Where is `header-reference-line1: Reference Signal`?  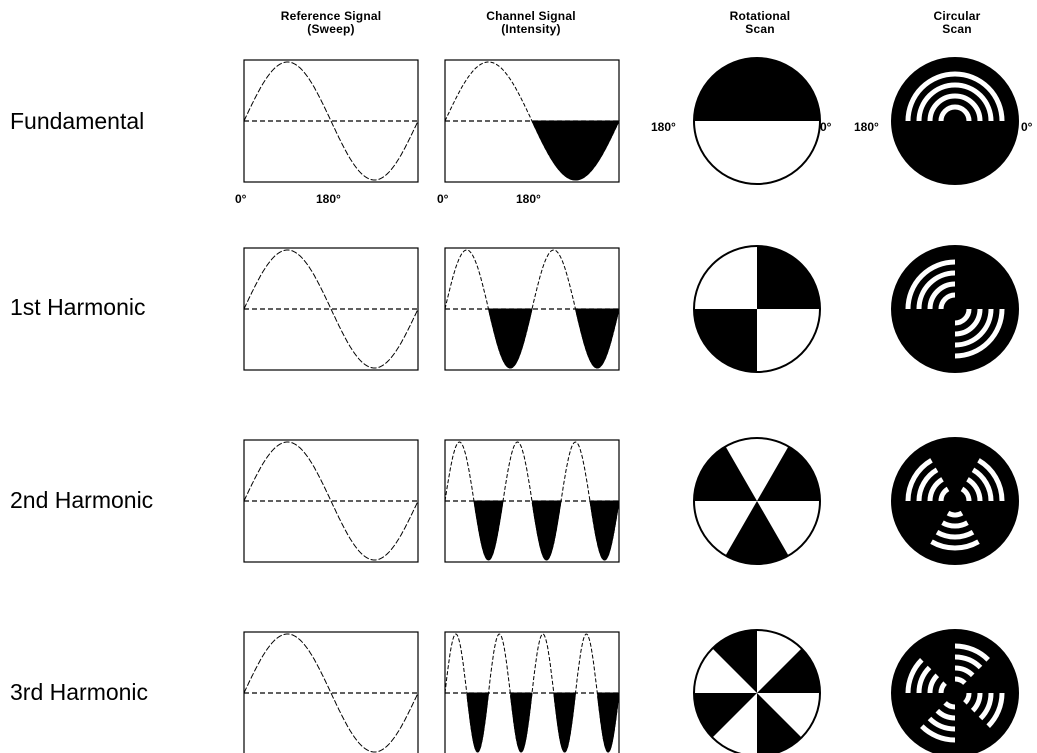 header-reference-line1: Reference Signal is located at coordinates (331, 16).